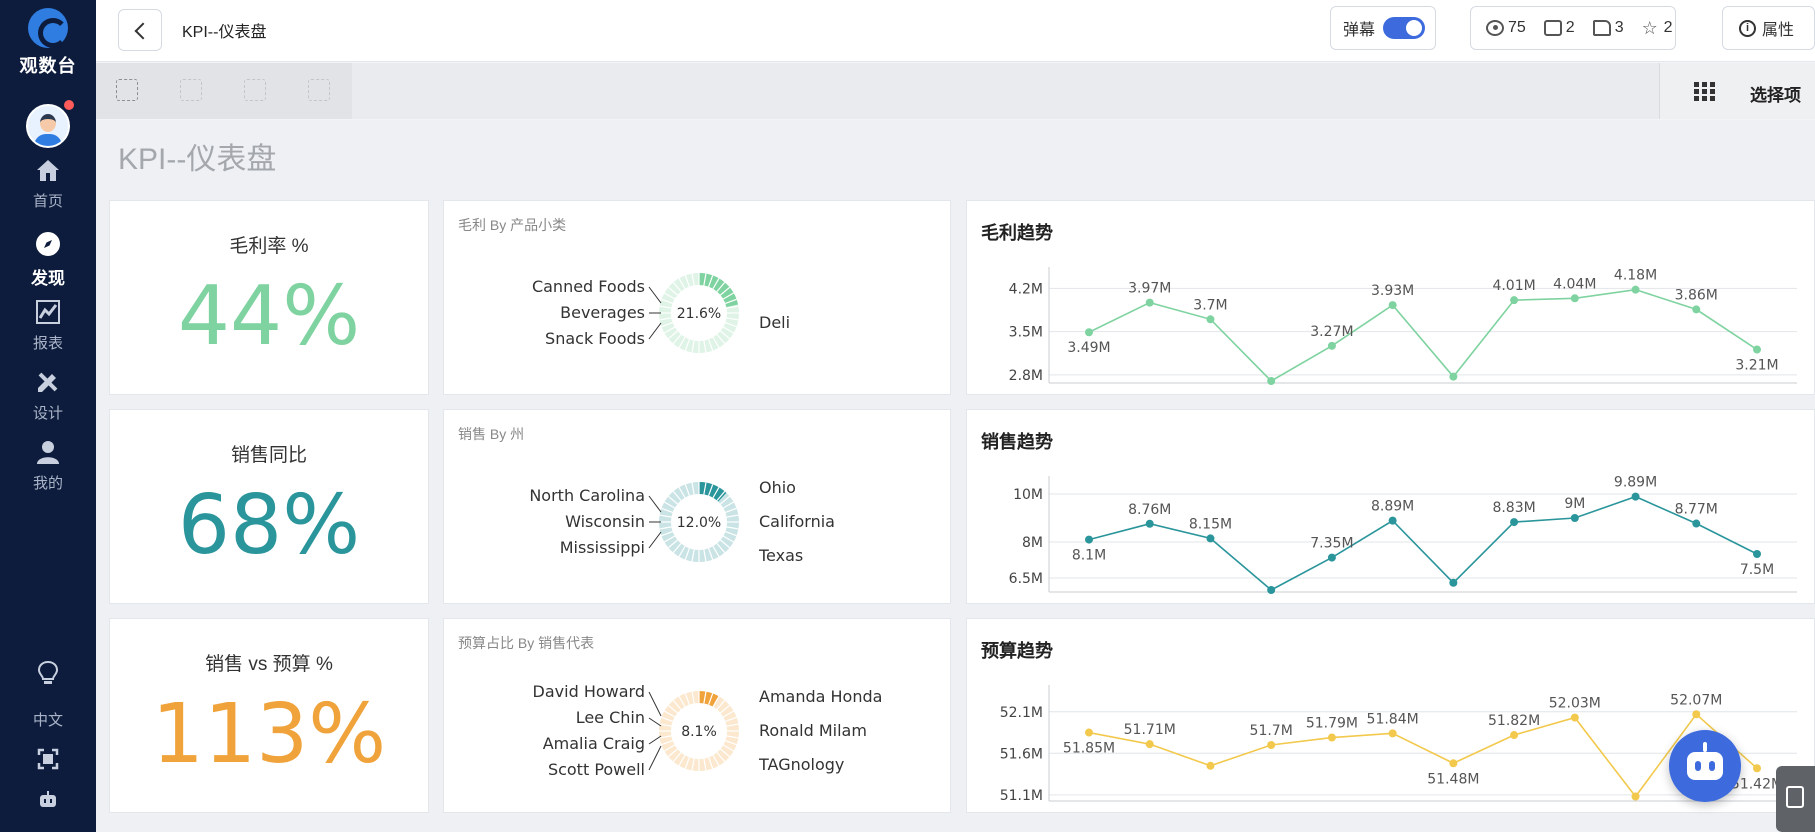 This screenshot has height=832, width=1815. I want to click on data-label: 51.42M, so click(1757, 784).